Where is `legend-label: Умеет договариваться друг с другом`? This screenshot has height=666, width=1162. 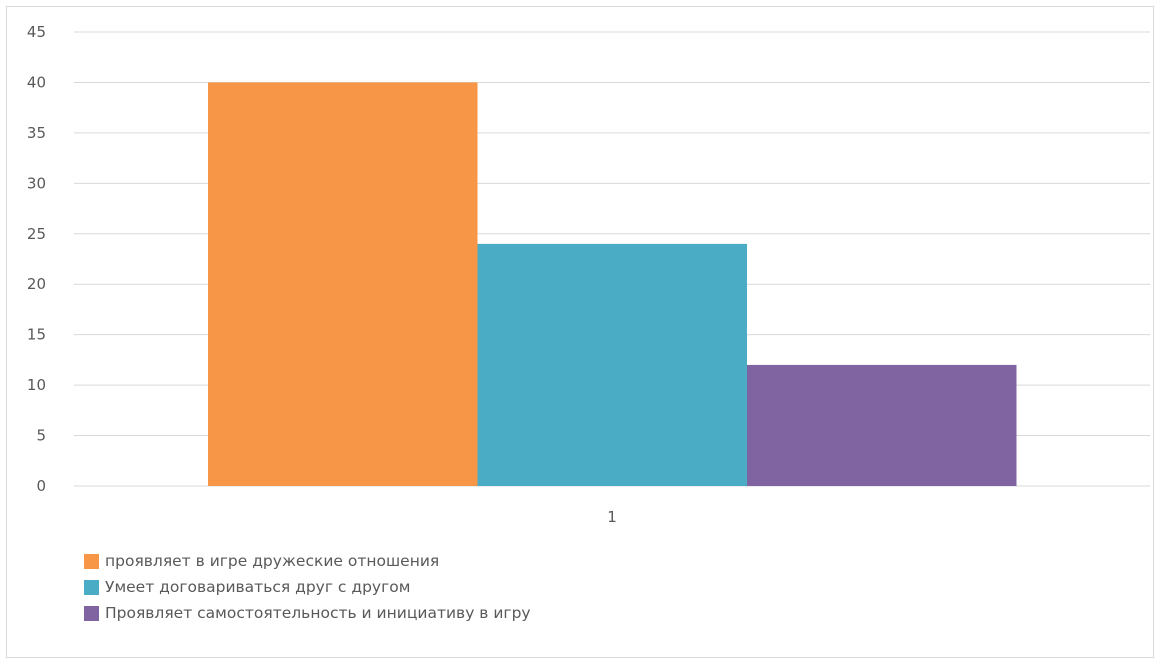 legend-label: Умеет договариваться друг с другом is located at coordinates (258, 587).